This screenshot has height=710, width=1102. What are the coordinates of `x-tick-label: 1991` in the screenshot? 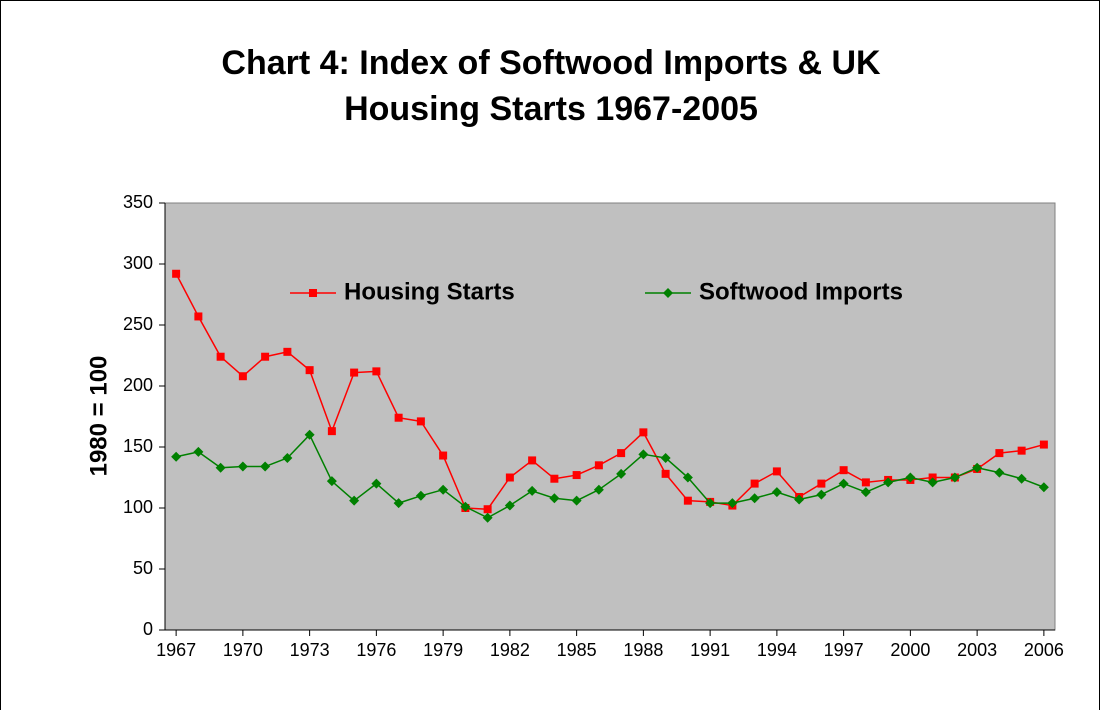 It's located at (710, 650).